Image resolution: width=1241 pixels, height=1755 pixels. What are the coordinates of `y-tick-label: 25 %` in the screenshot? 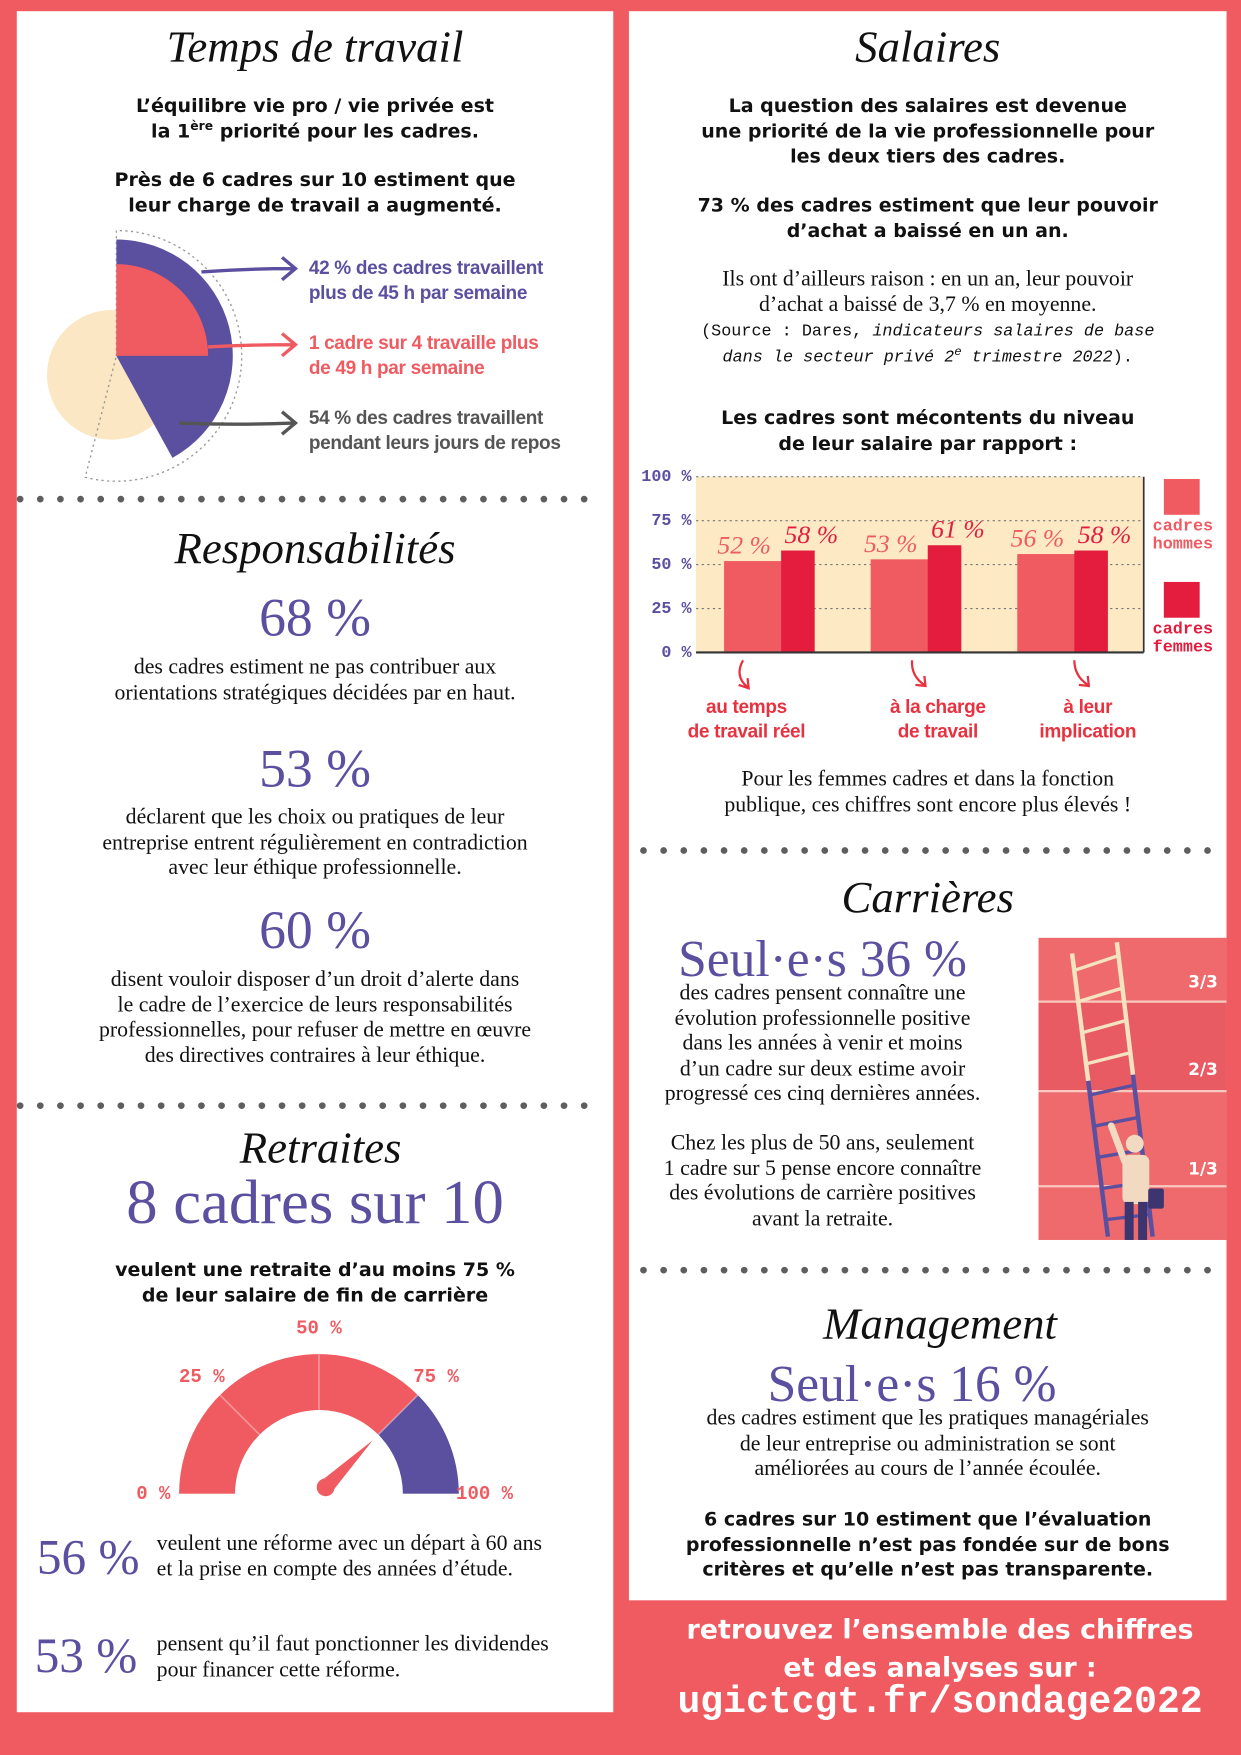 It's located at (671, 609).